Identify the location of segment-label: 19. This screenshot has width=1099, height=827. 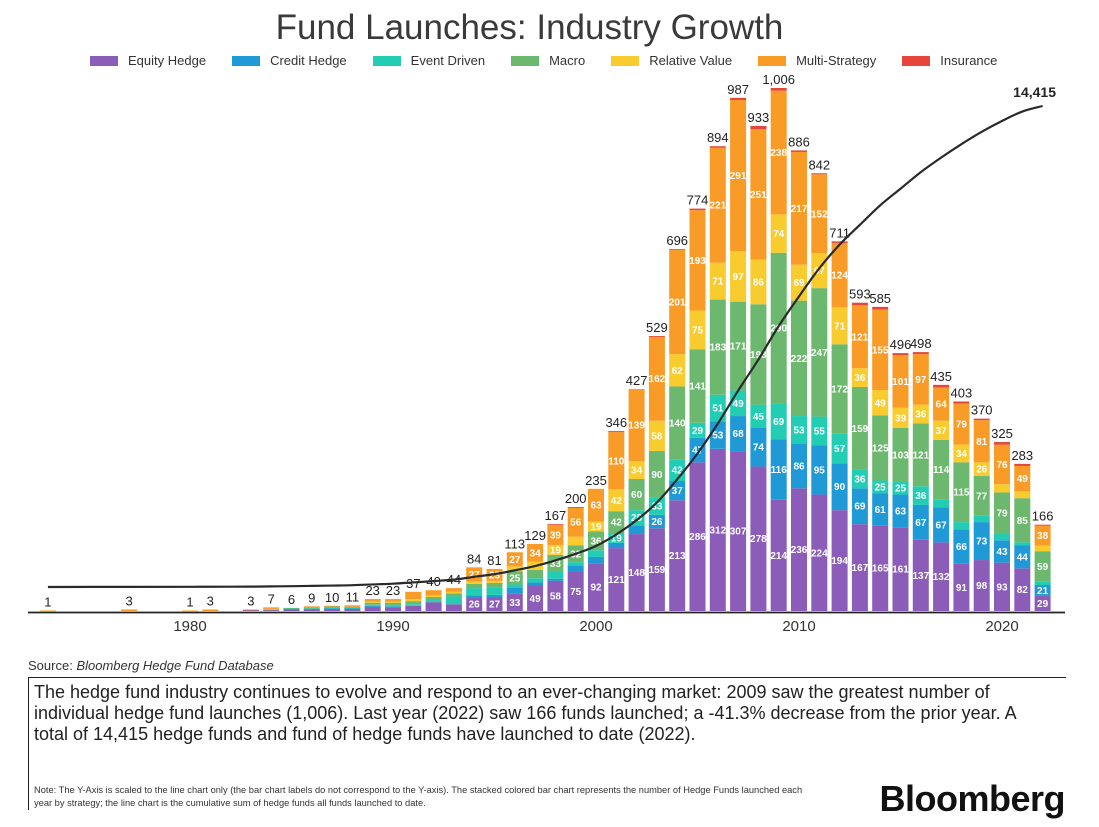
(596, 527).